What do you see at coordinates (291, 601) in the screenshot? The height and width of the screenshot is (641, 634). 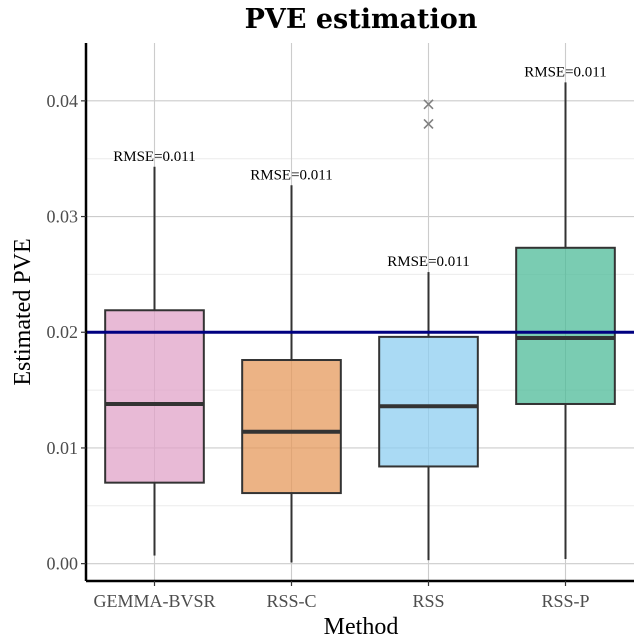 I see `x-tick-label: RSS-C` at bounding box center [291, 601].